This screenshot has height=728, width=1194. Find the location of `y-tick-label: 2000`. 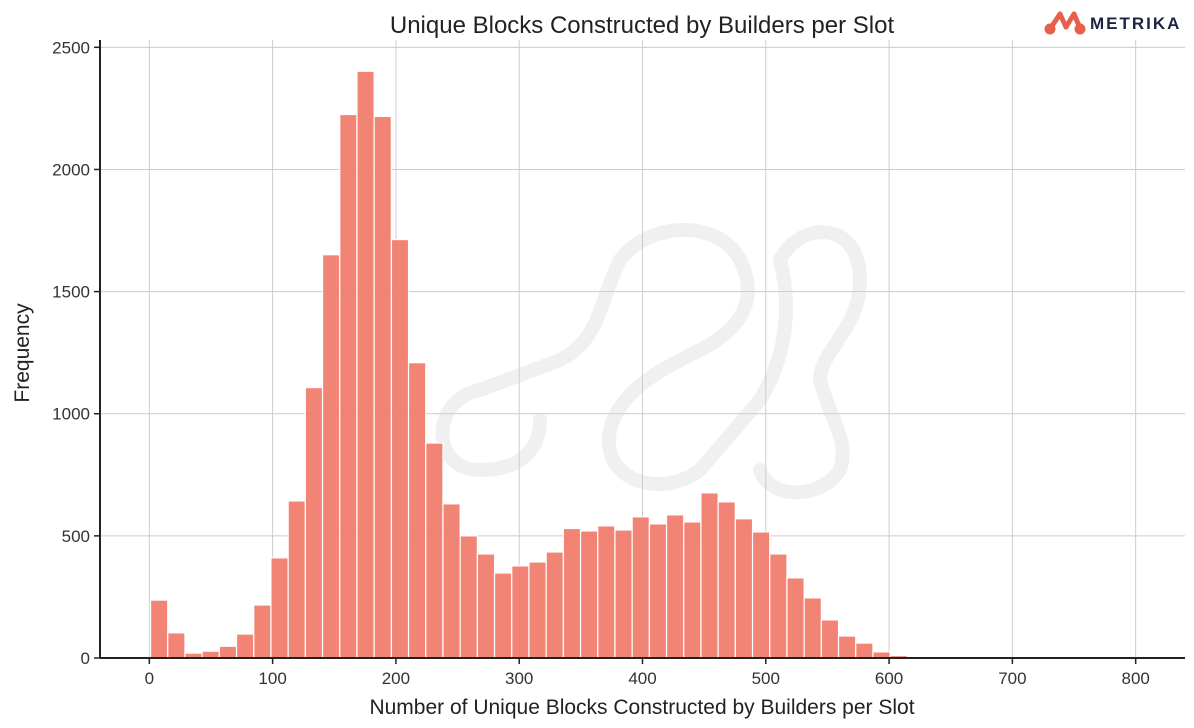

y-tick-label: 2000 is located at coordinates (71, 169).